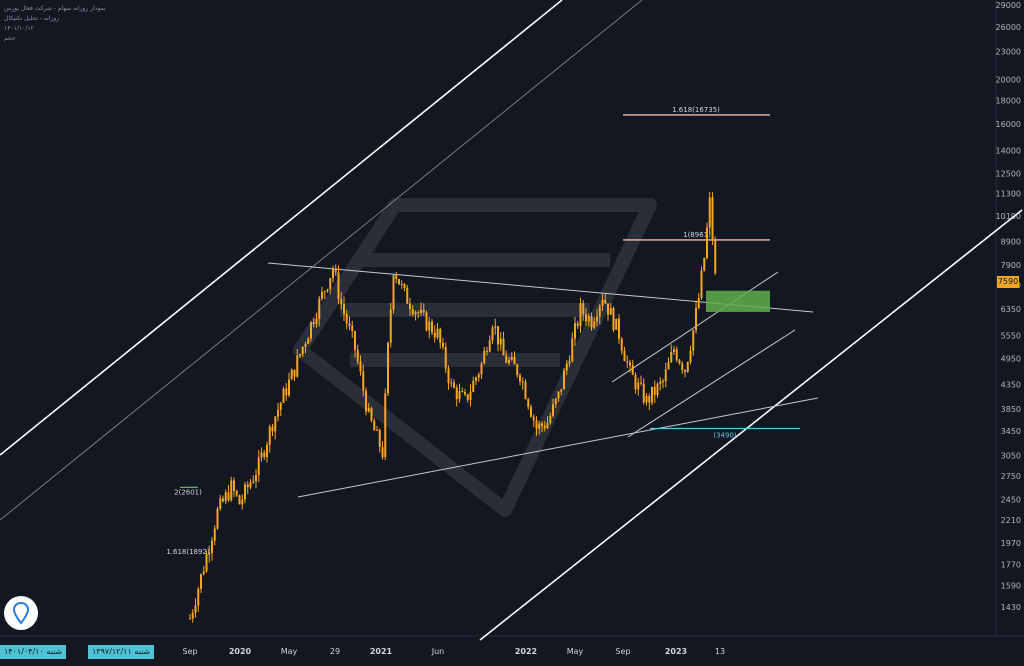 Image resolution: width=1024 pixels, height=666 pixels. I want to click on demand-zone, so click(738, 301).